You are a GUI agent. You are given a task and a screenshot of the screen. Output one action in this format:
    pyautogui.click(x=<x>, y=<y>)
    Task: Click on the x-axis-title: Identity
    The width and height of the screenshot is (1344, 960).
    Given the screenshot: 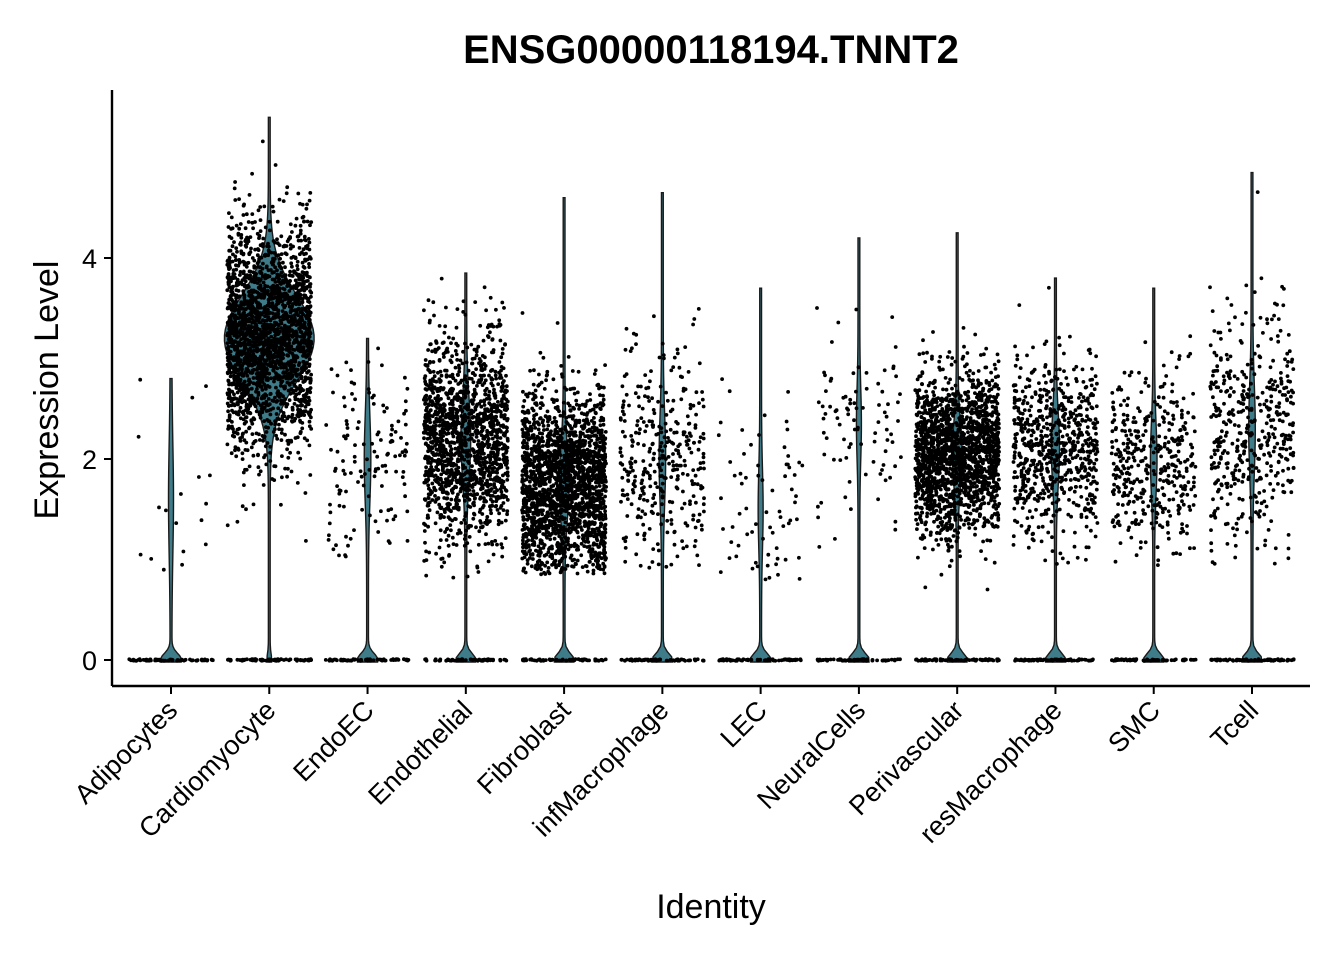 What is the action you would take?
    pyautogui.click(x=711, y=907)
    